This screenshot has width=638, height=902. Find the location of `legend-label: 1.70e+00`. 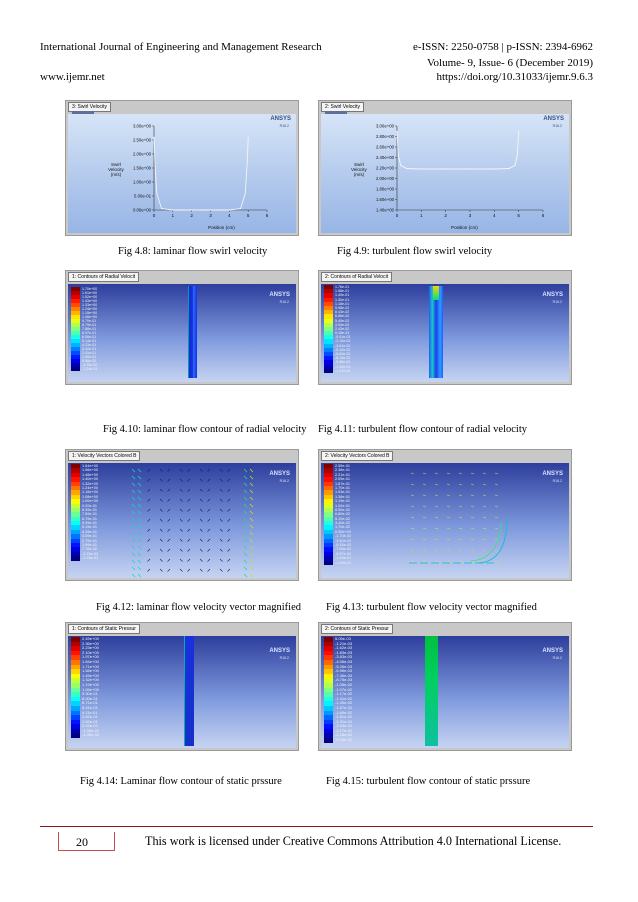

legend-label: 1.70e+00 is located at coordinates (90, 289).